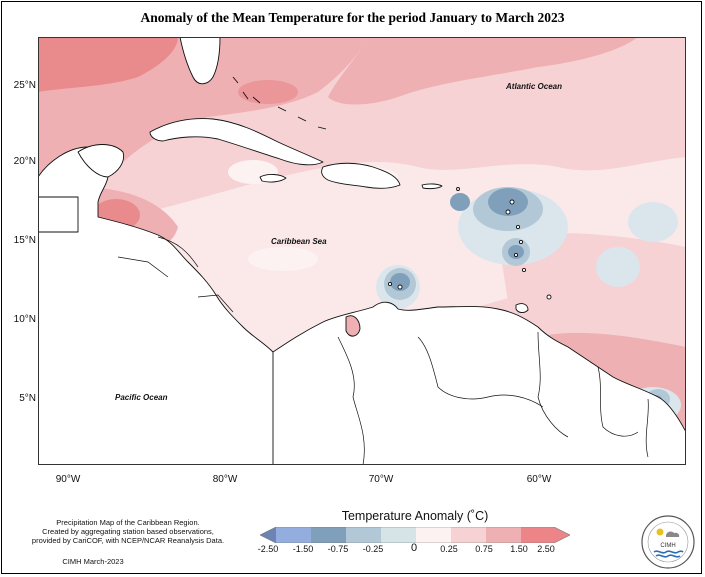 Image resolution: width=705 pixels, height=577 pixels. I want to click on cimh-logo-inner-ring, so click(668, 542).